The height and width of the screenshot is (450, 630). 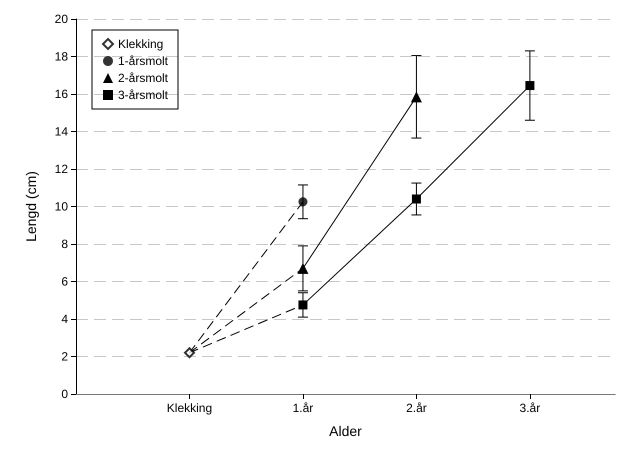 I want to click on y-tick-label: 12, so click(x=61, y=169).